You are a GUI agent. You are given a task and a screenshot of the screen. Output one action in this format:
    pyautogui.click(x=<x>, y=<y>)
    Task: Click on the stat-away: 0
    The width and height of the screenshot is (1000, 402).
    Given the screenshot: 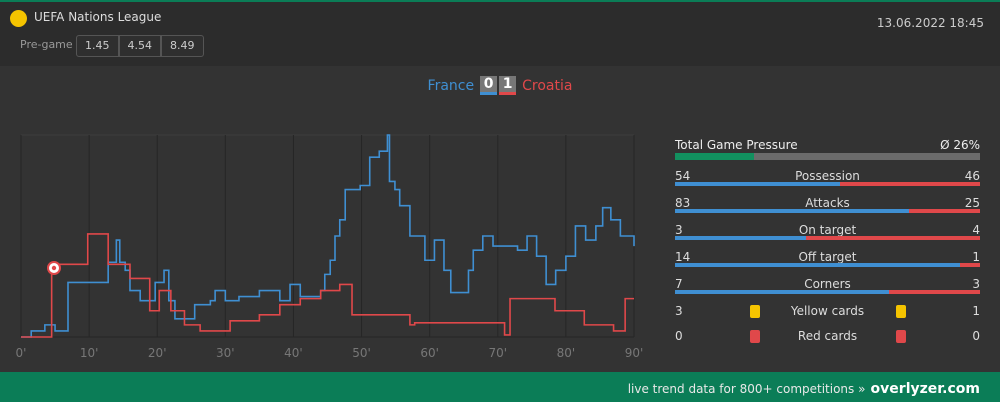 What is the action you would take?
    pyautogui.click(x=976, y=336)
    